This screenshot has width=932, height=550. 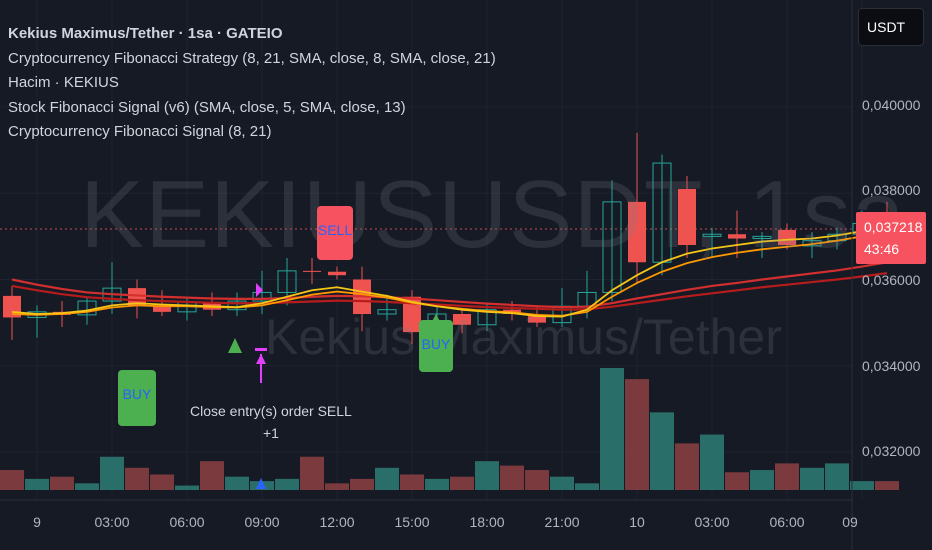 I want to click on bar-countdown: 43:46, so click(x=882, y=249).